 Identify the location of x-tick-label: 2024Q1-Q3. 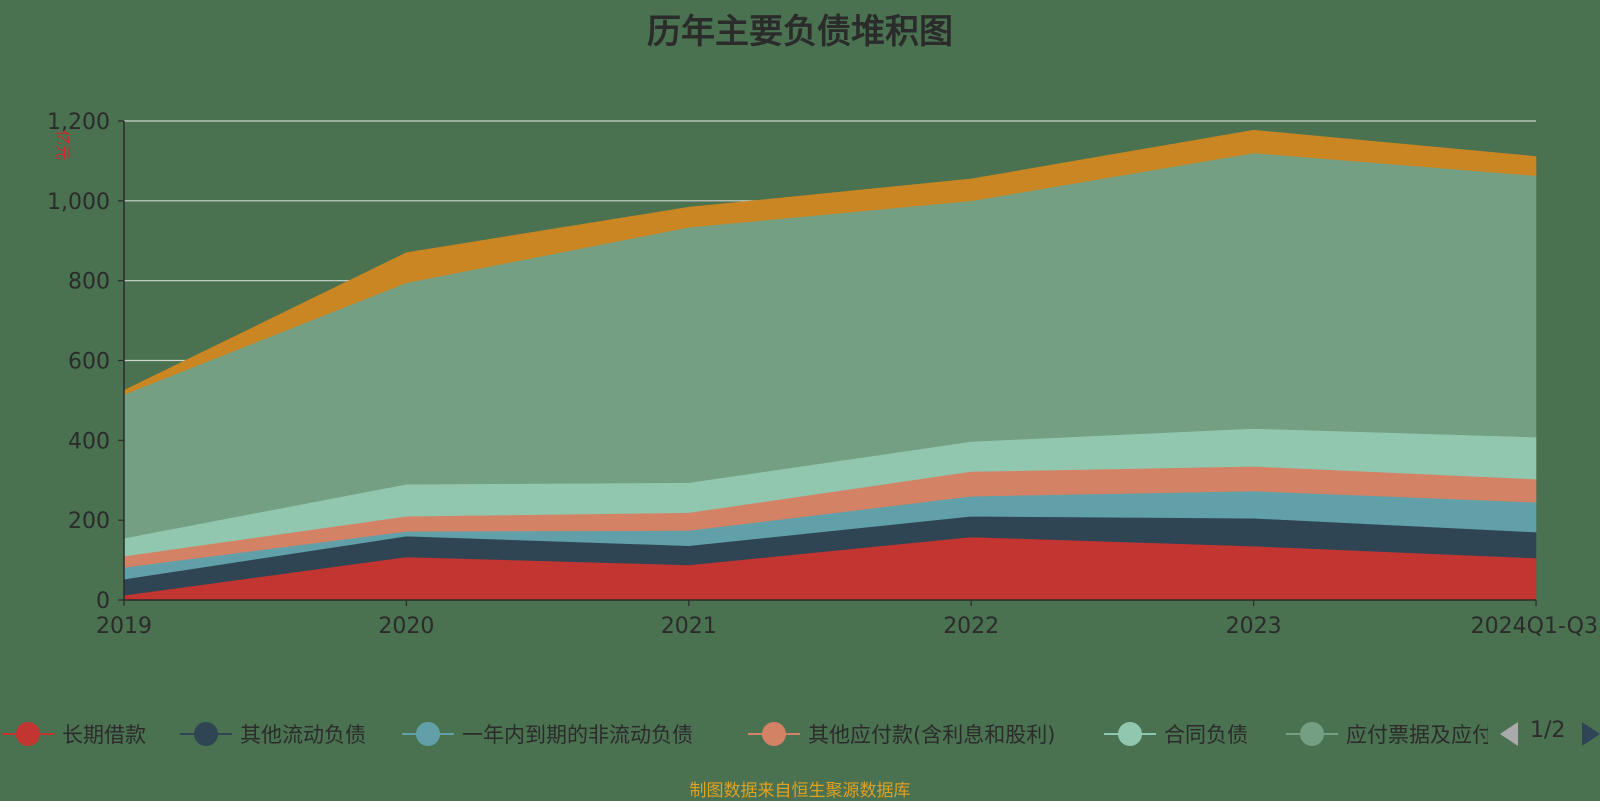
(1534, 626).